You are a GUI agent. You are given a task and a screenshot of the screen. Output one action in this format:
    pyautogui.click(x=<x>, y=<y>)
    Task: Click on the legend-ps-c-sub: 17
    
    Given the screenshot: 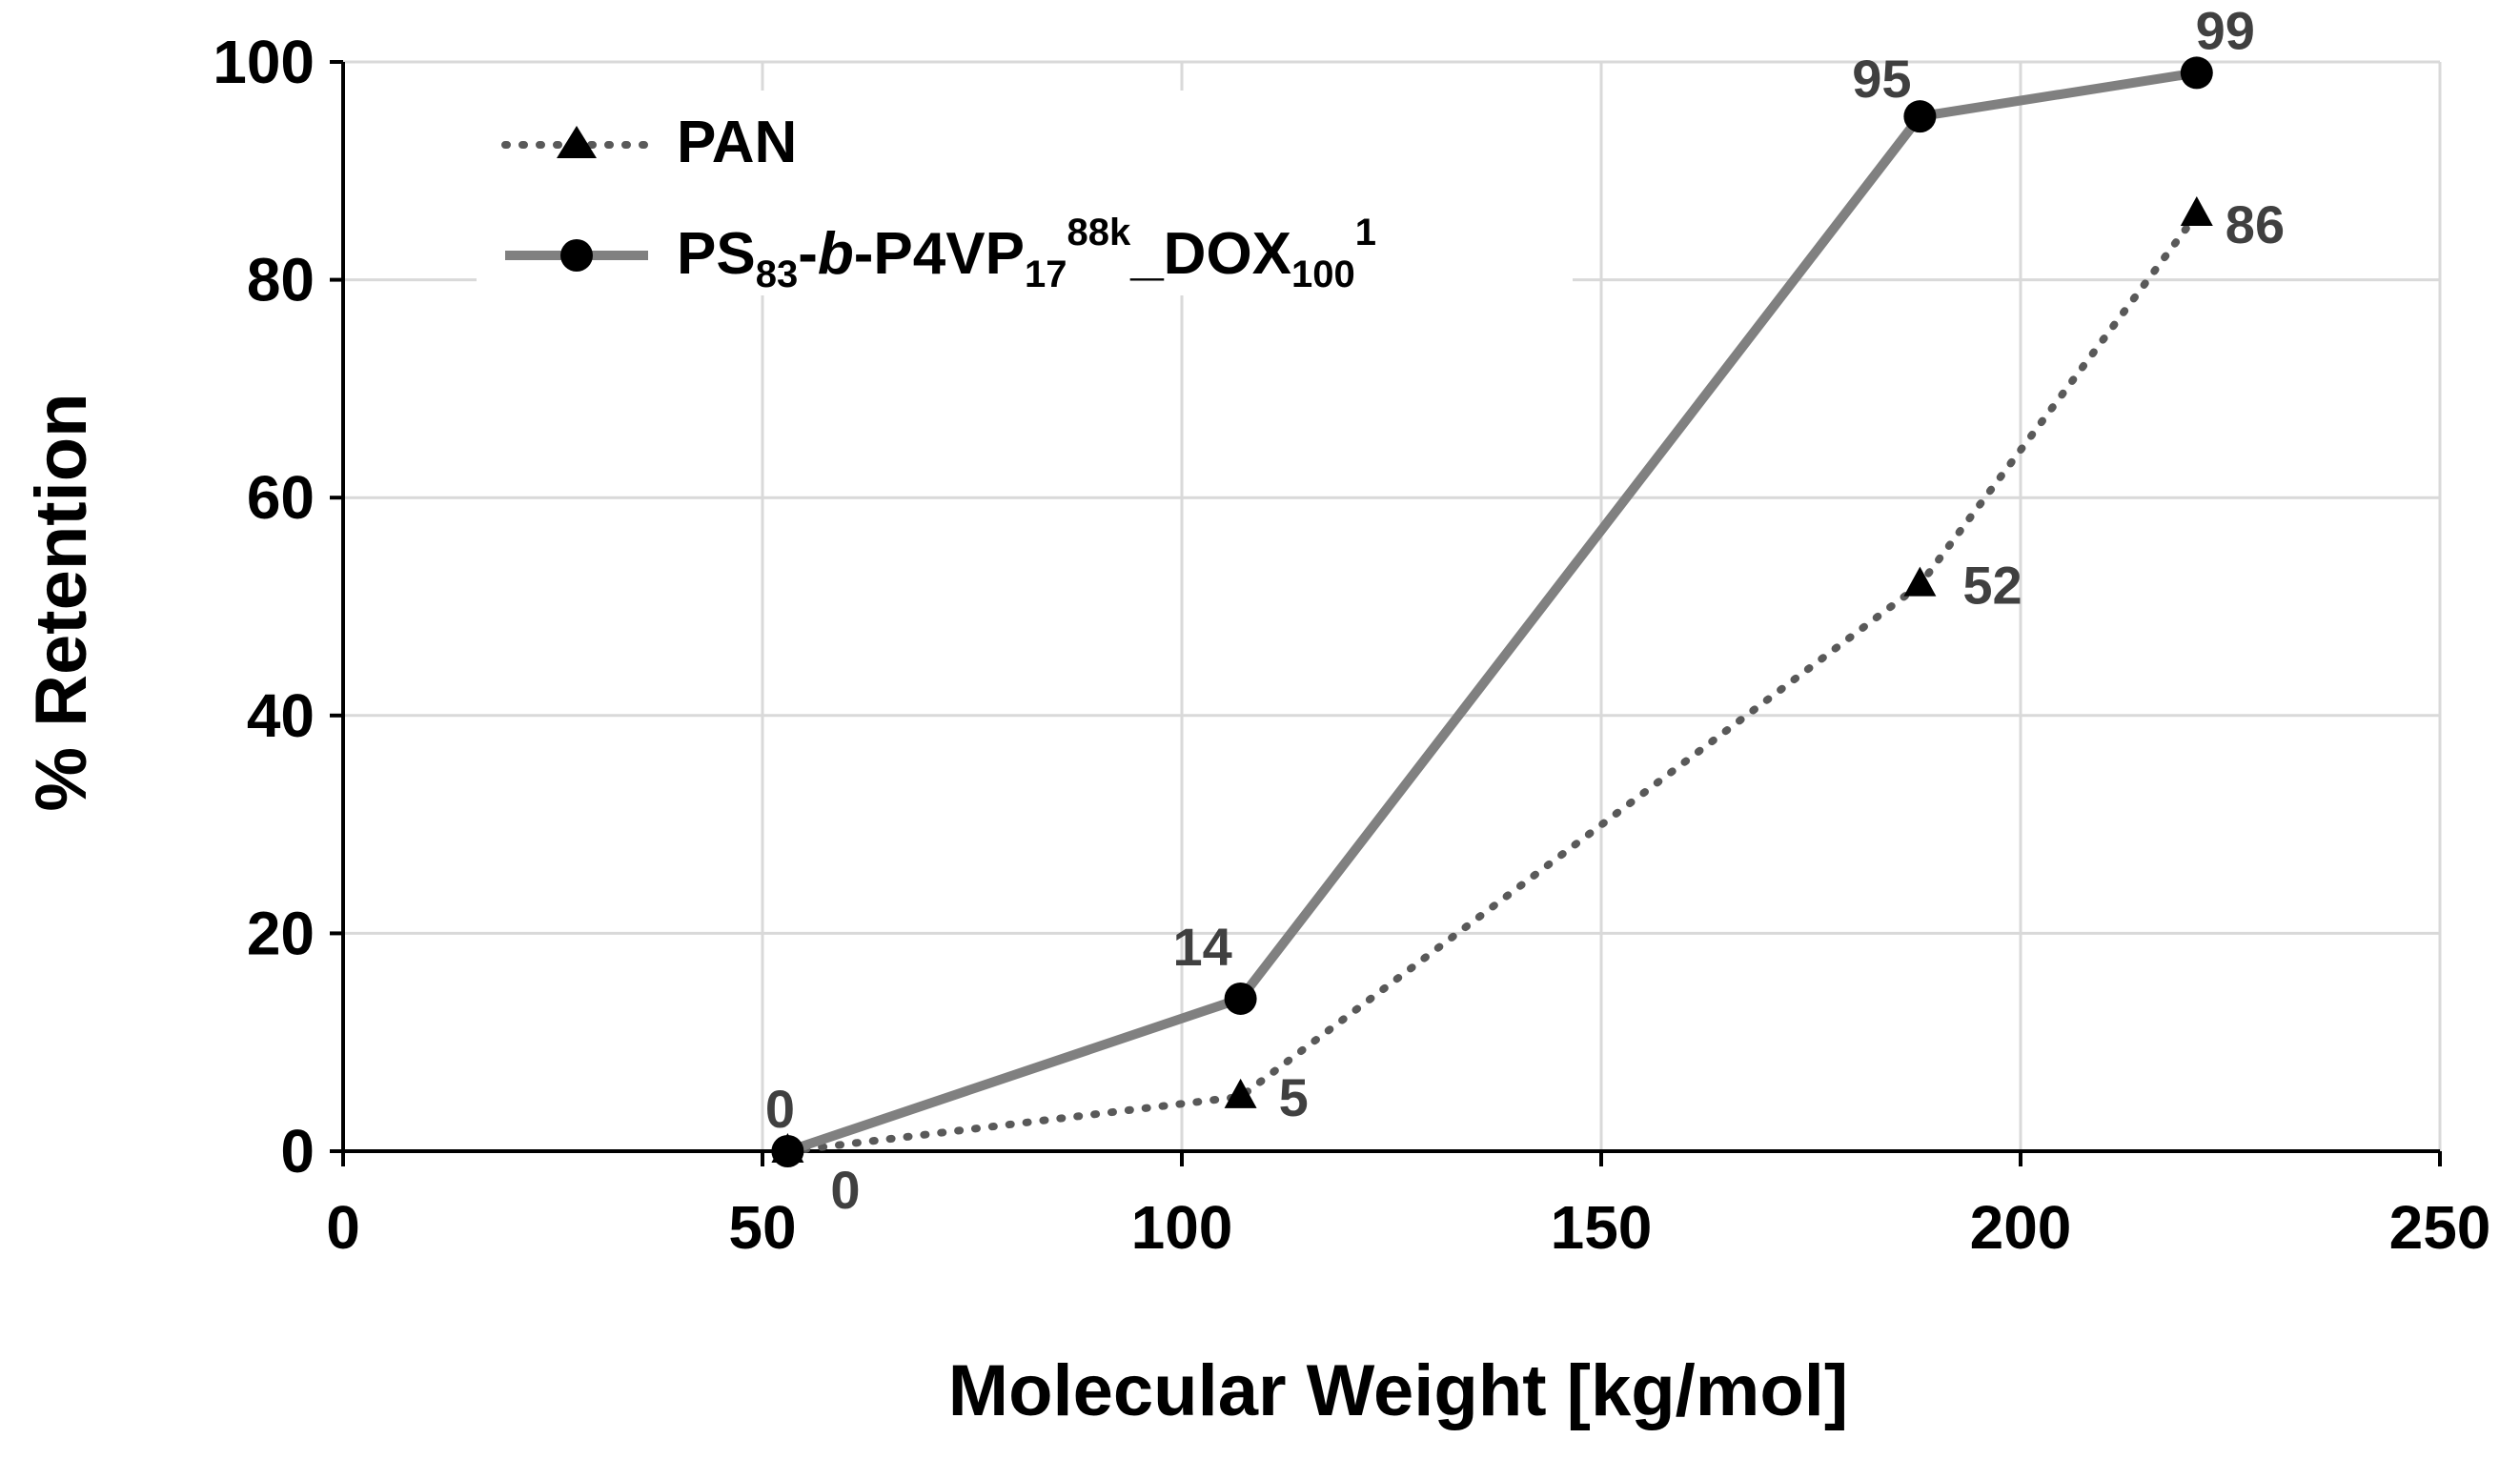 What is the action you would take?
    pyautogui.click(x=1046, y=274)
    